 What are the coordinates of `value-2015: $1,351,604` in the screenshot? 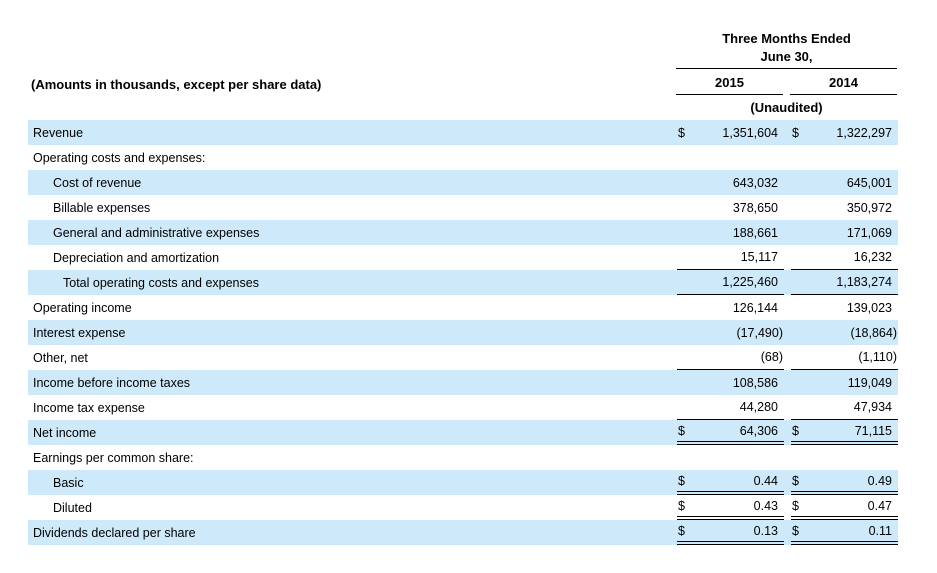 It's located at (730, 132).